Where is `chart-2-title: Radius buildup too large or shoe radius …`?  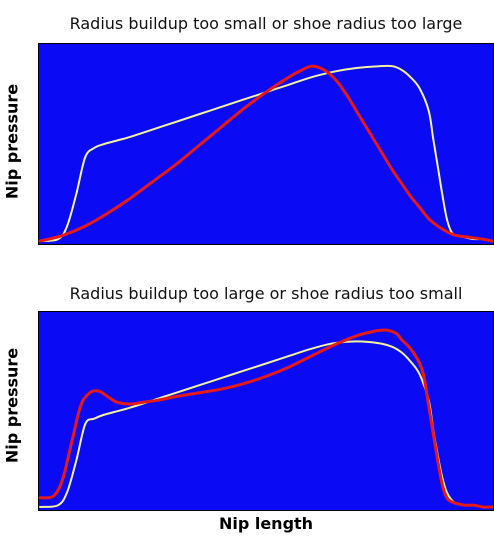
chart-2-title: Radius buildup too large or shoe radius … is located at coordinates (266, 293).